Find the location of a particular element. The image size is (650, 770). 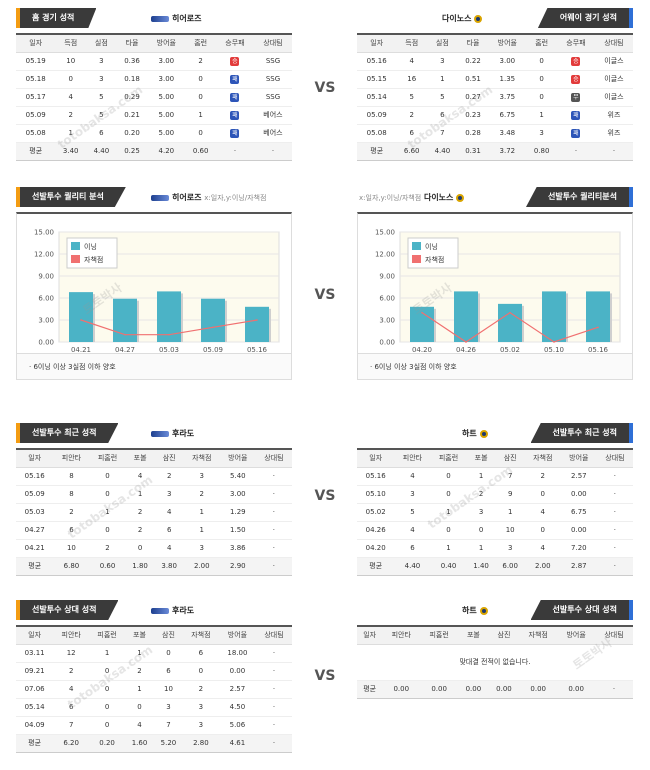

table-row: 05.08 6 7 0.28 3.48 3 패 위즈 is located at coordinates (495, 133).